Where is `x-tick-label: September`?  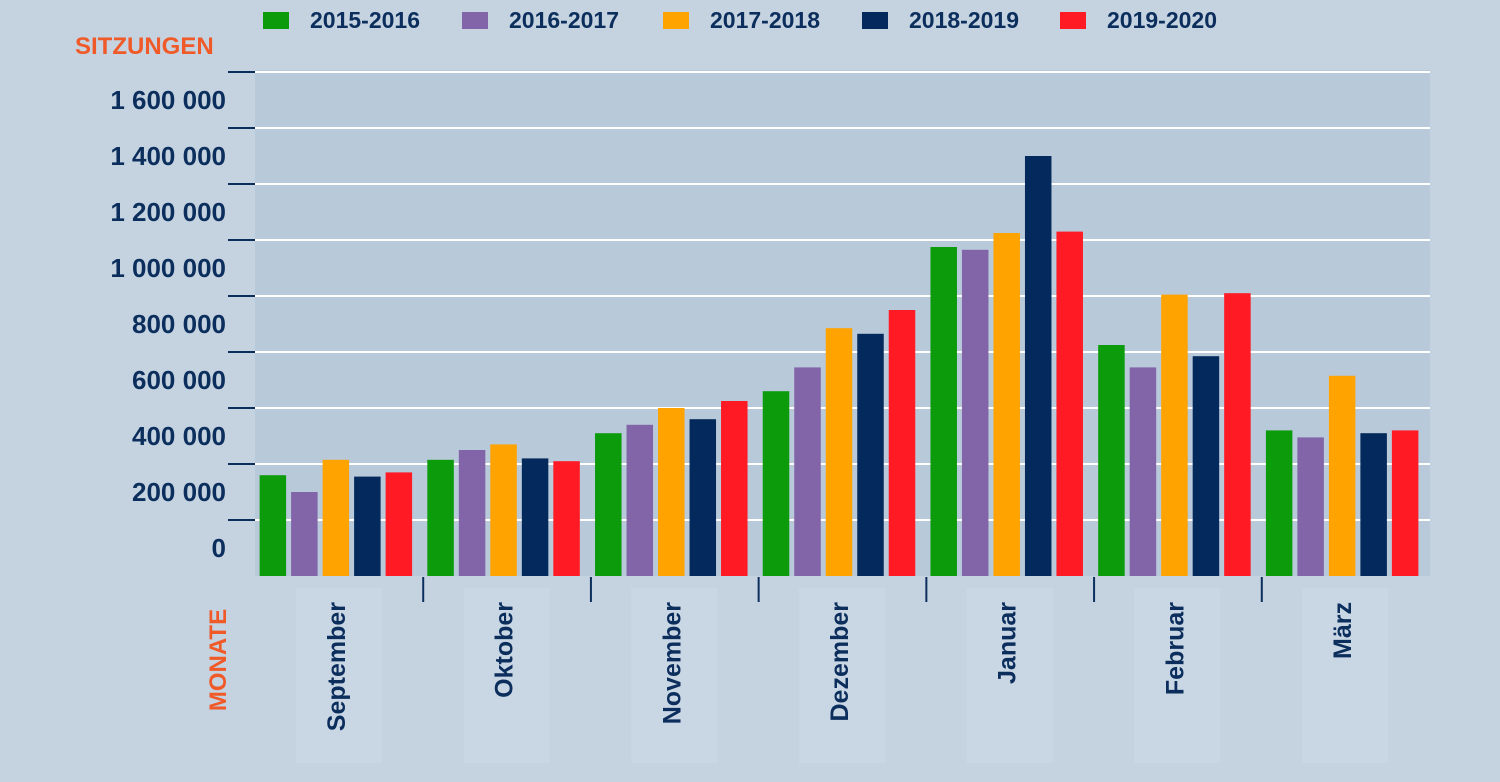 x-tick-label: September is located at coordinates (337, 666).